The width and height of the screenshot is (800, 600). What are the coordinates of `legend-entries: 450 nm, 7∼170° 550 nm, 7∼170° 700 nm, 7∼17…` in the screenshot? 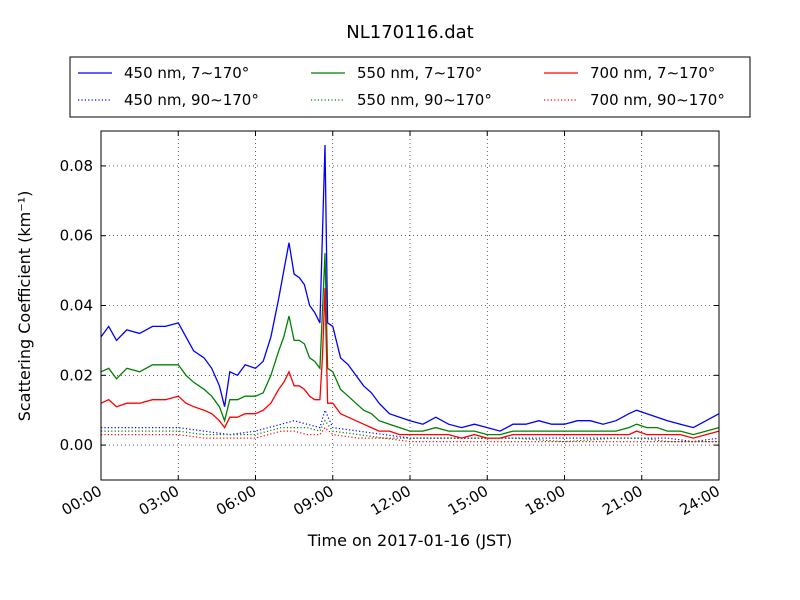 It's located at (401, 86).